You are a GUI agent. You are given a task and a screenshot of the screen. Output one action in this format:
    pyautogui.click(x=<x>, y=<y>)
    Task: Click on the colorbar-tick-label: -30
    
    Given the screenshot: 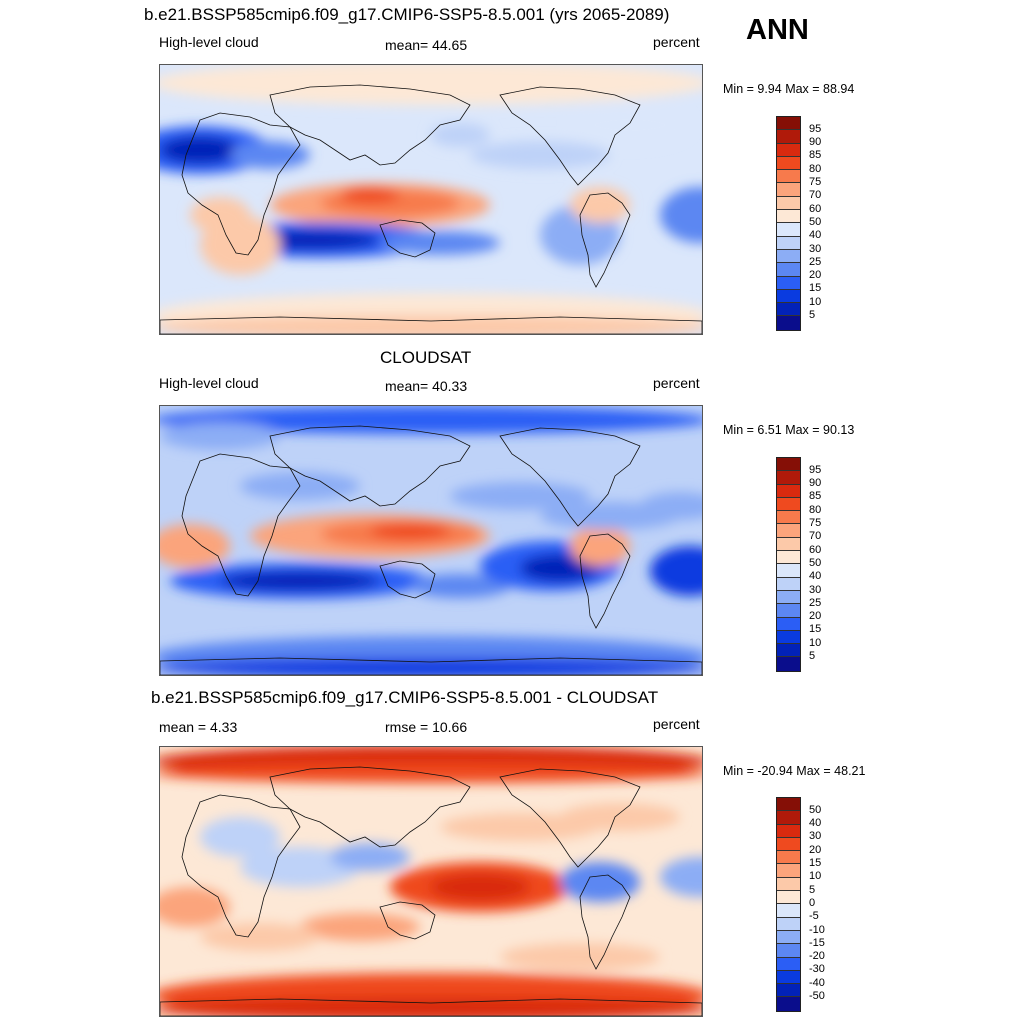 What is the action you would take?
    pyautogui.click(x=817, y=969)
    